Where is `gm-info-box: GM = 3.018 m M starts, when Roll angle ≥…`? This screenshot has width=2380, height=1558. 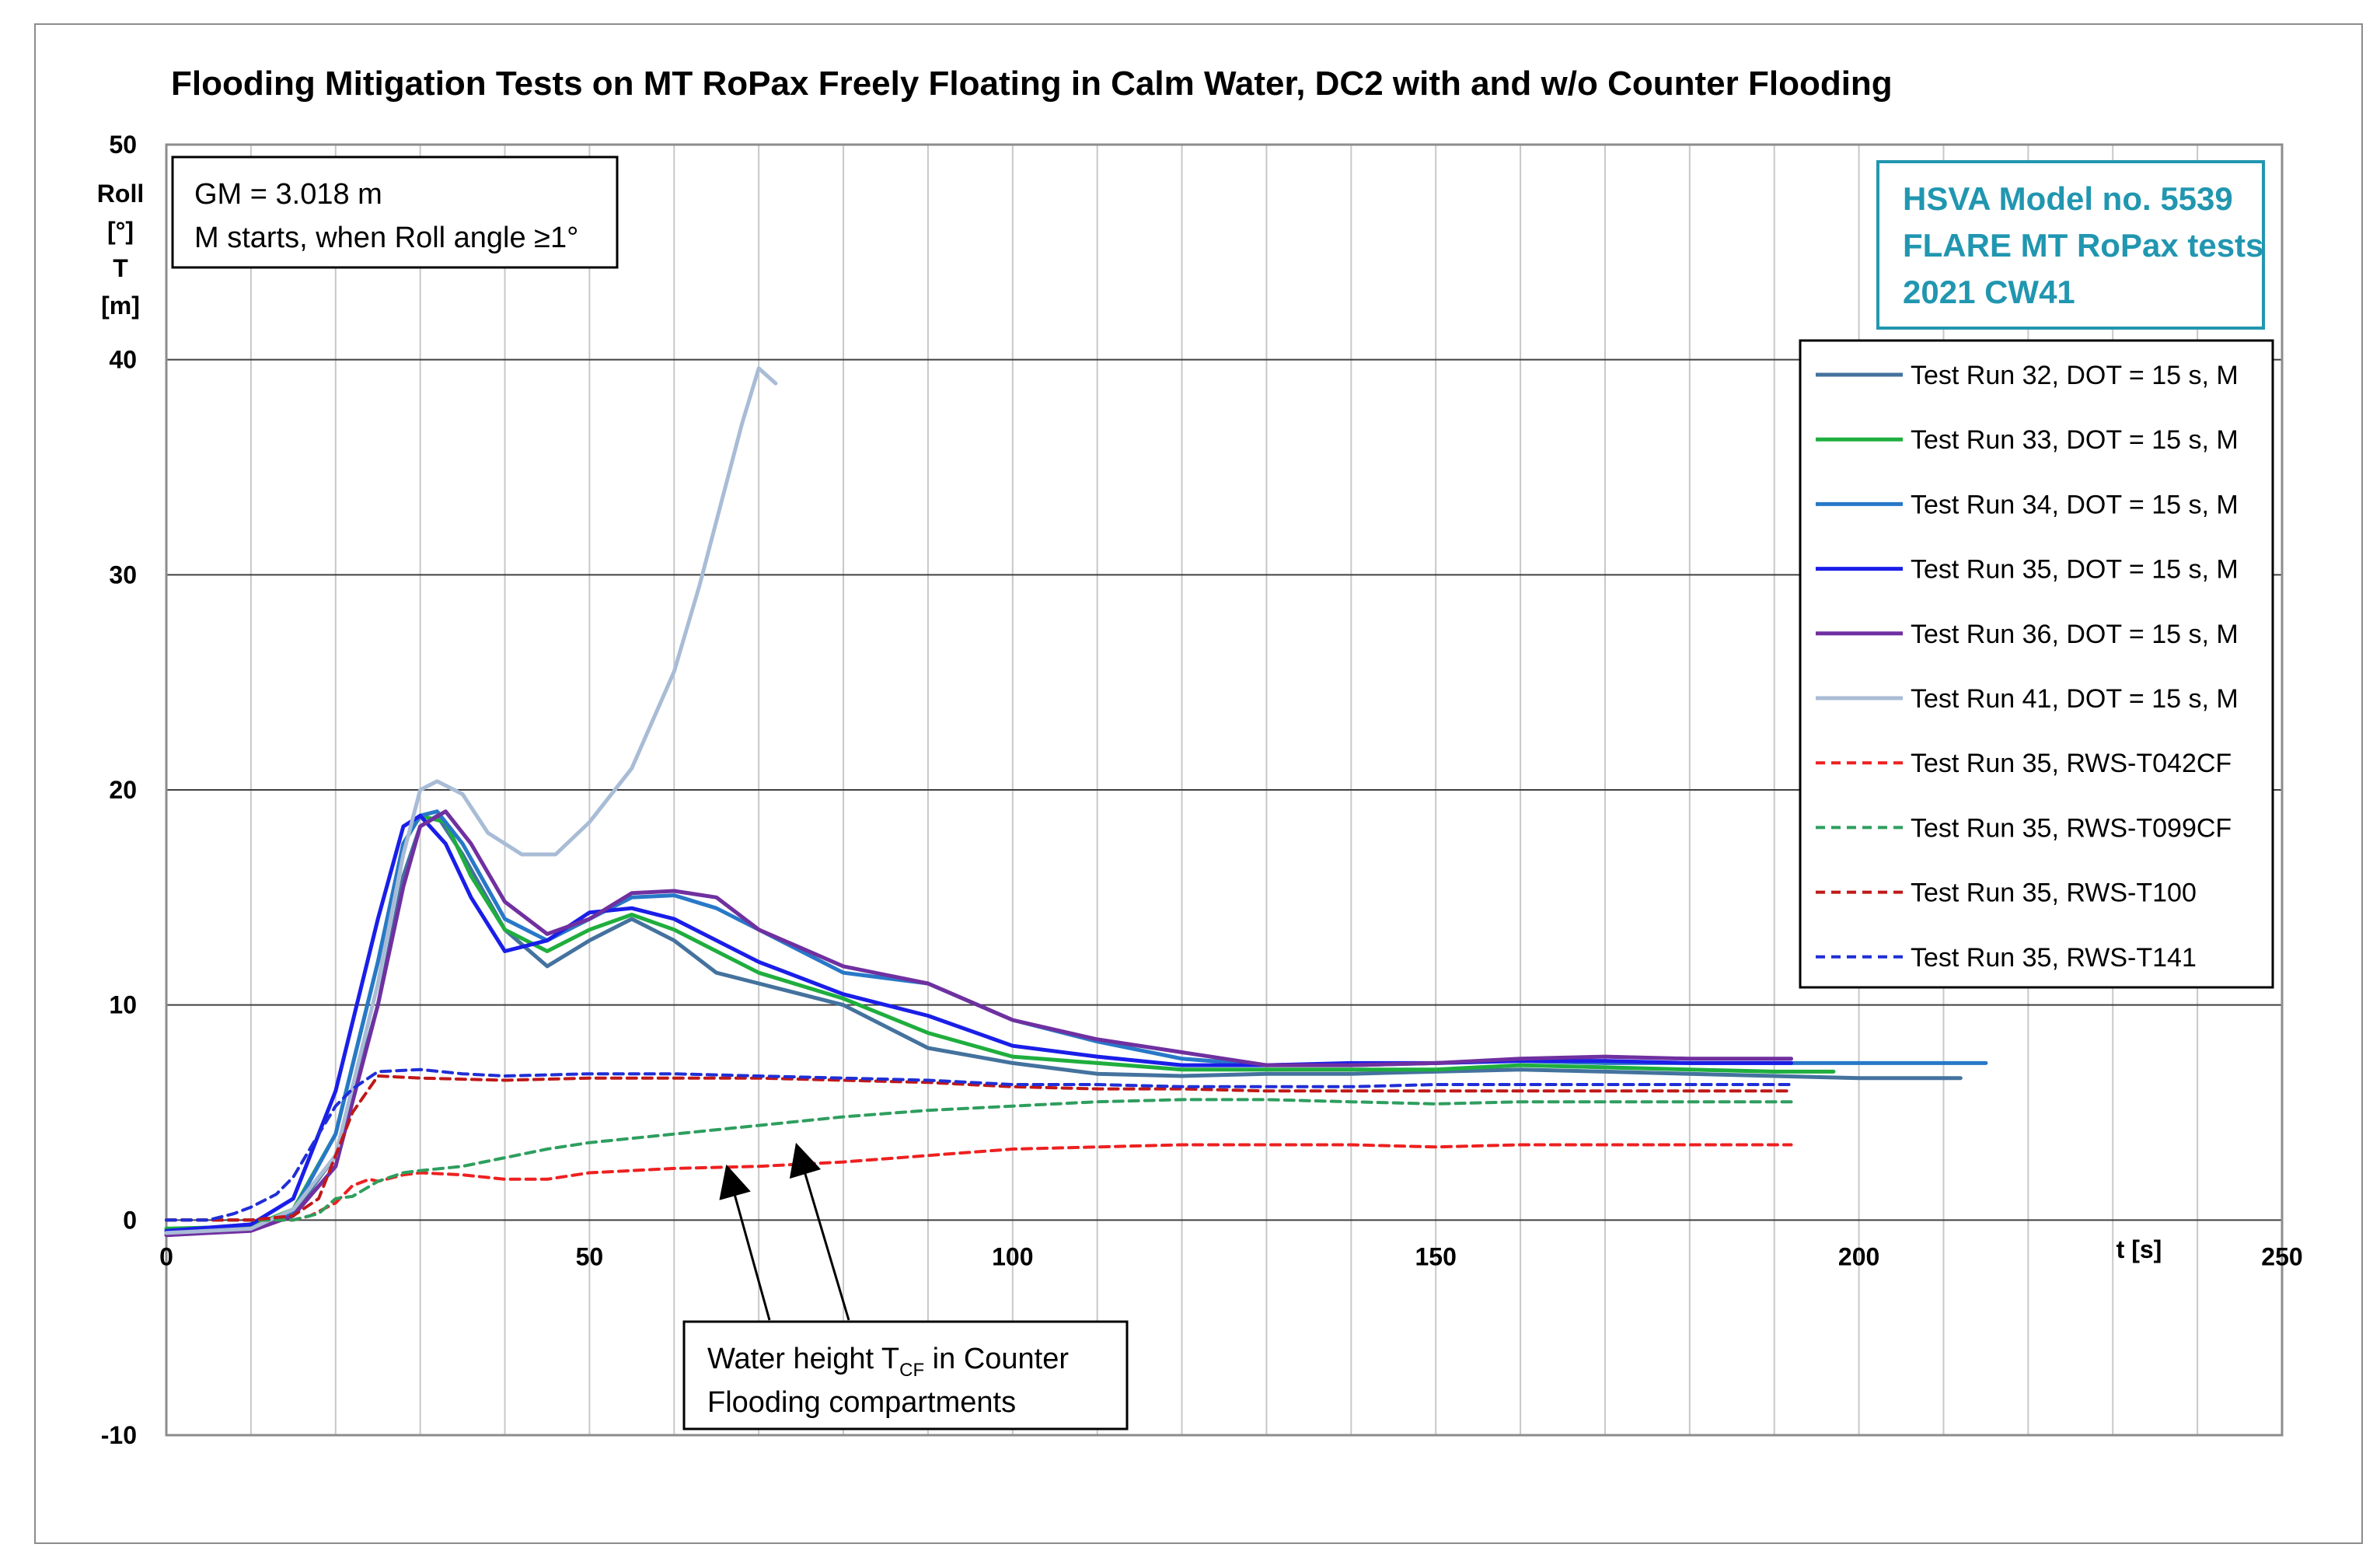
gm-info-box: GM = 3.018 m M starts, when Roll angle ≥… is located at coordinates (395, 212).